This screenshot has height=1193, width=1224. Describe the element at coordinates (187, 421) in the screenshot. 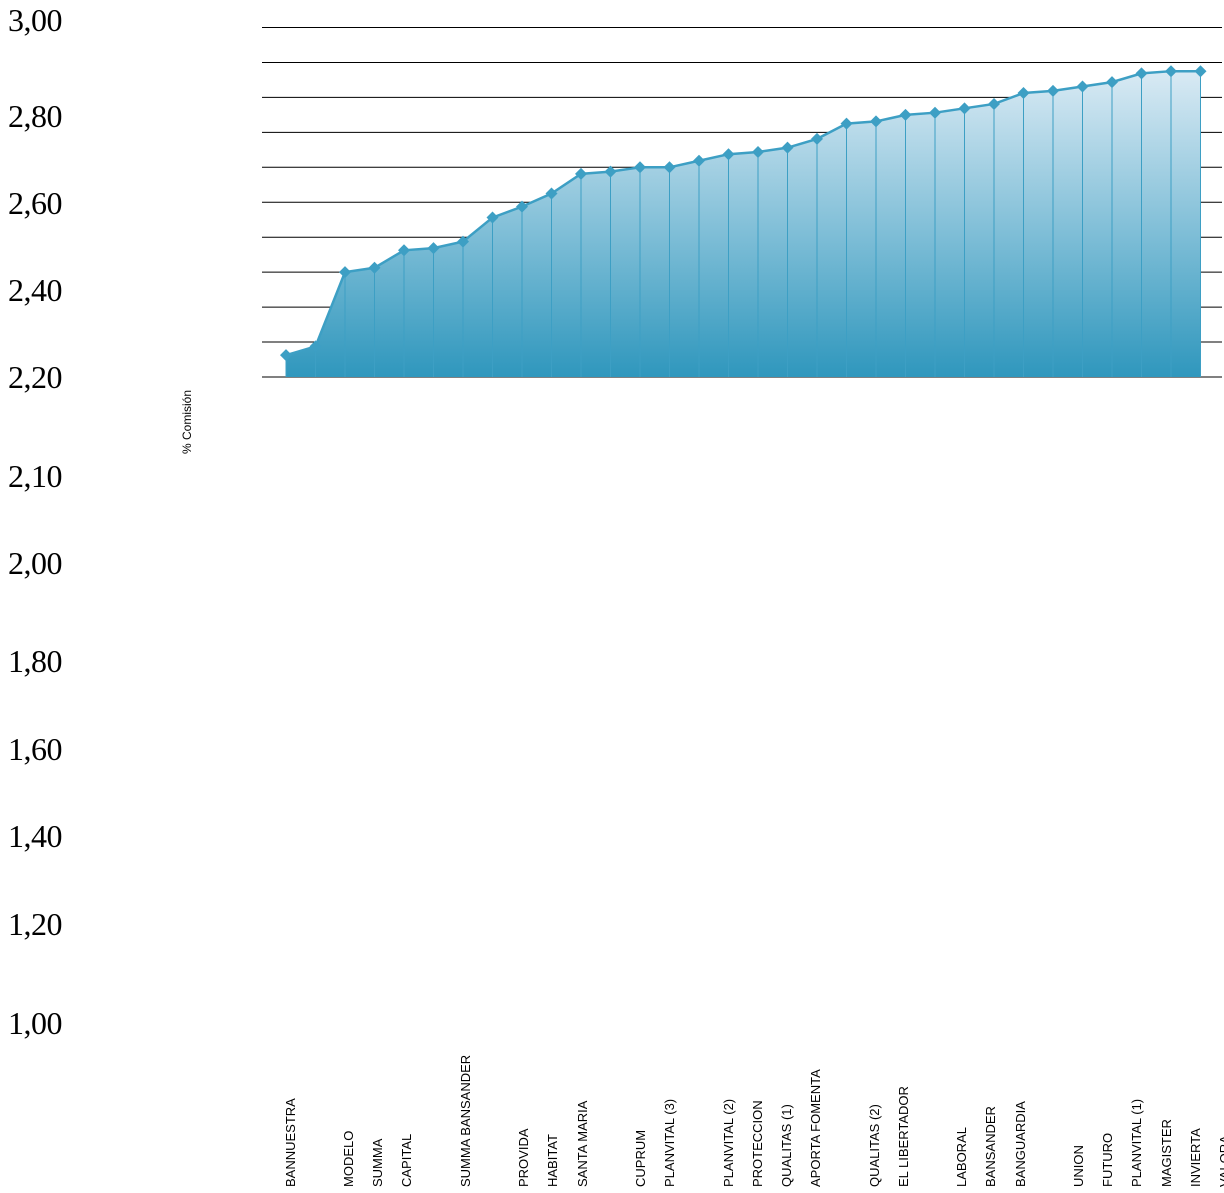

I see `y-axis-title: % Comisión` at that location.